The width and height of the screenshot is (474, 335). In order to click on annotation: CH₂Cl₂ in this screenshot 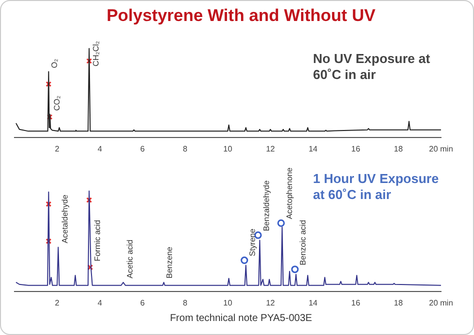, I will do `click(95, 53)`.